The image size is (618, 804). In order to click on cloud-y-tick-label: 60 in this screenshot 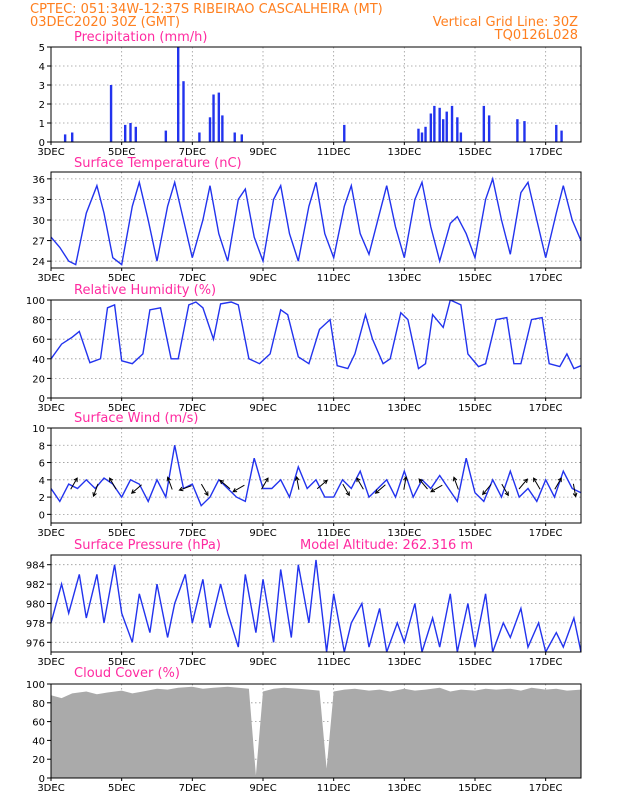, I will do `click(38, 723)`.